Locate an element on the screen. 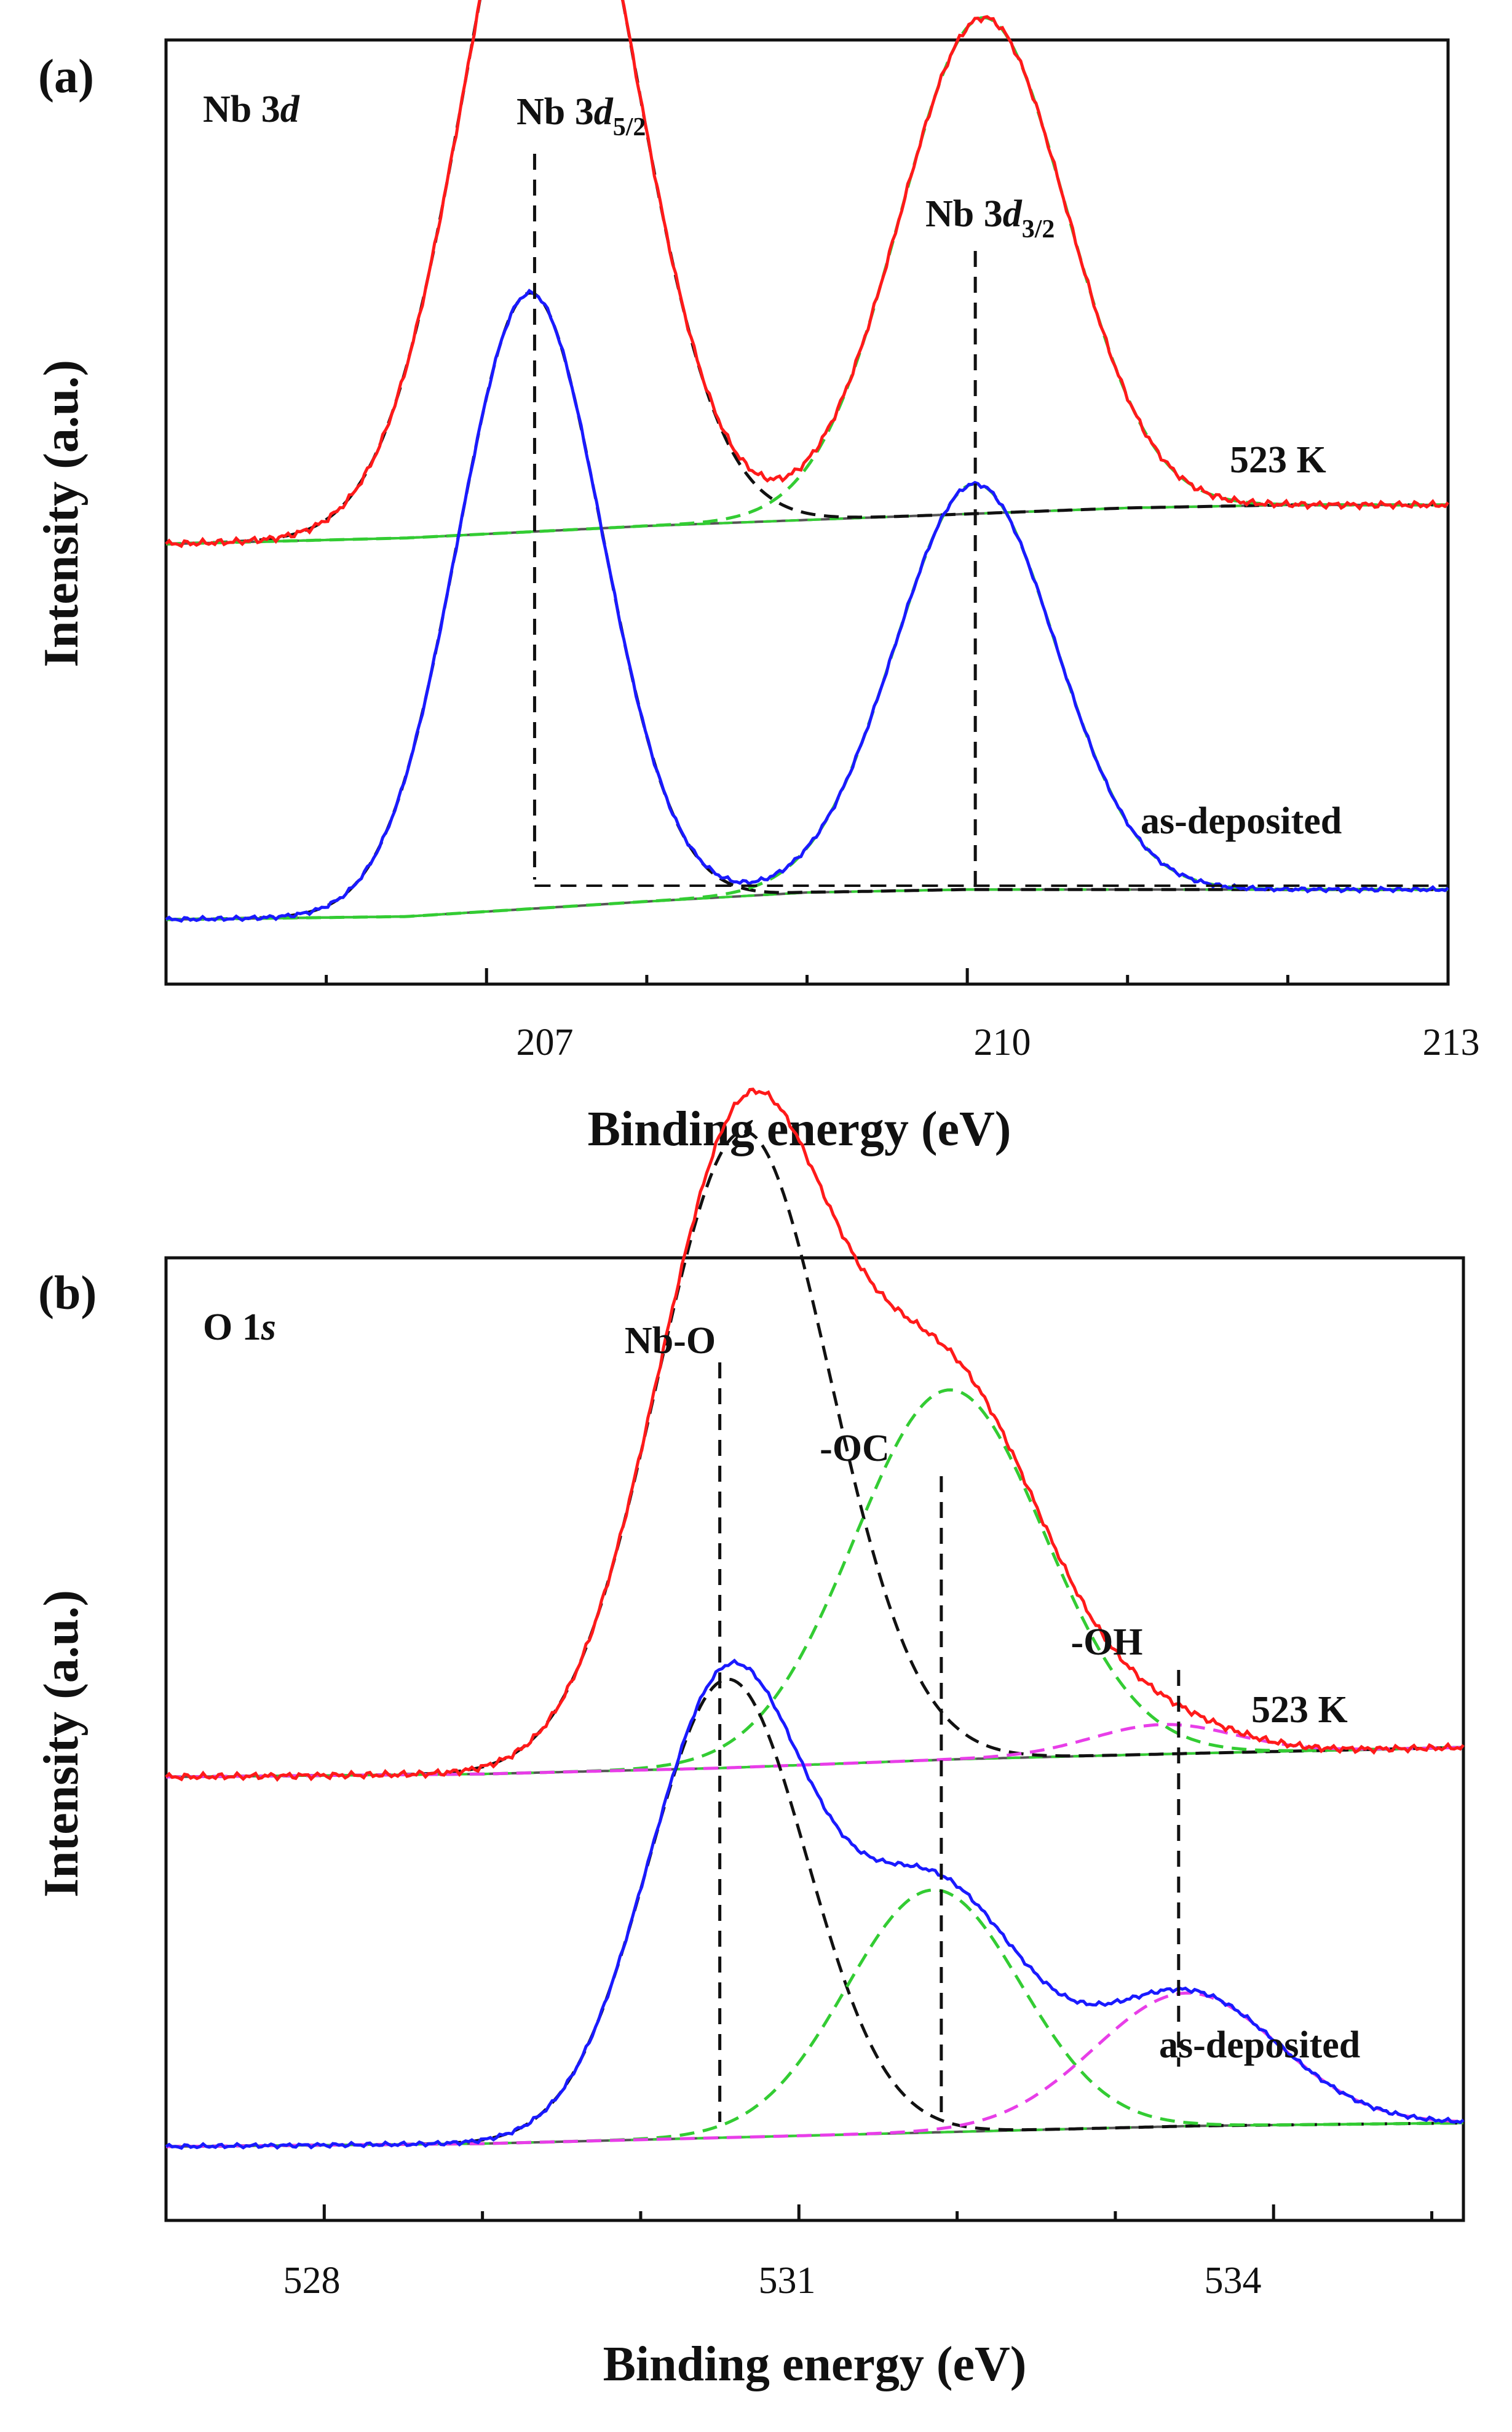 Image resolution: width=1512 pixels, height=2432 pixels. panel-b-peak-label-nb-o: Nb-O is located at coordinates (671, 1341).